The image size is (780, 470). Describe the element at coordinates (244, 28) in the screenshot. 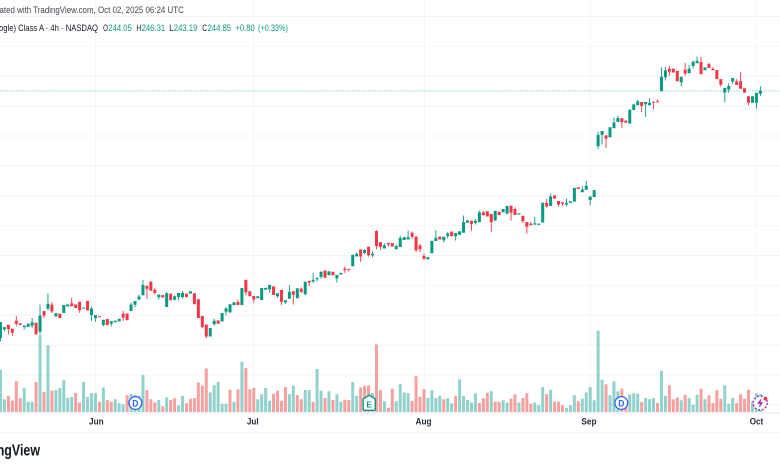

I see `svg-text: +0.80` at that location.